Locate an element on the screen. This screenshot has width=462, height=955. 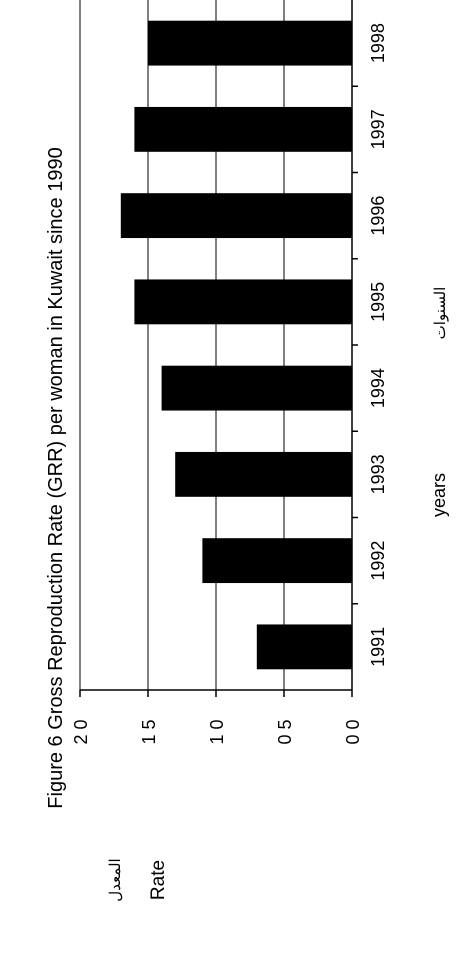
bar-1997 is located at coordinates (243, 129).